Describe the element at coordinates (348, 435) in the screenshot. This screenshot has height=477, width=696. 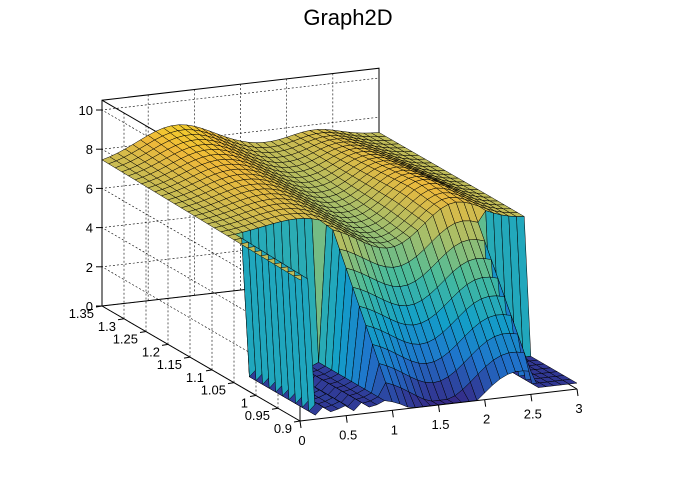
I see `x-tick-label: 0.5` at that location.